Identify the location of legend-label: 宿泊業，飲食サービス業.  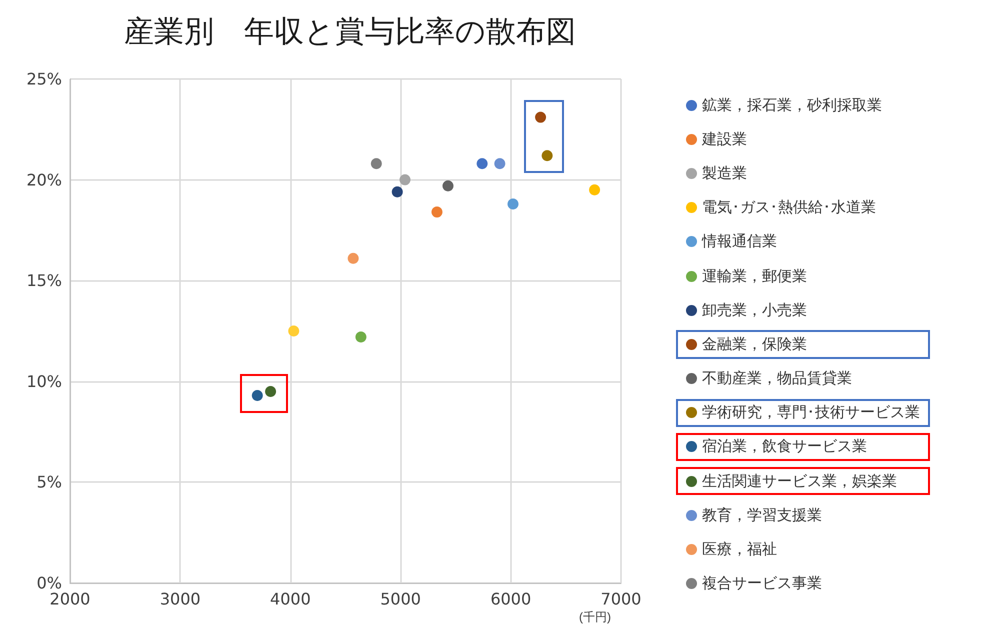
(784, 446).